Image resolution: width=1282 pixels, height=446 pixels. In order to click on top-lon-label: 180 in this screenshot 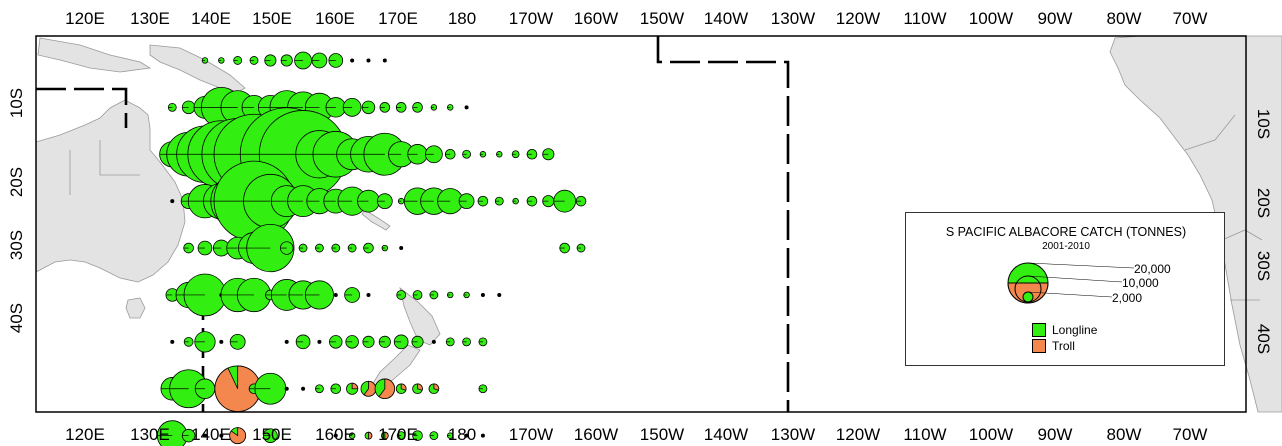, I will do `click(462, 18)`.